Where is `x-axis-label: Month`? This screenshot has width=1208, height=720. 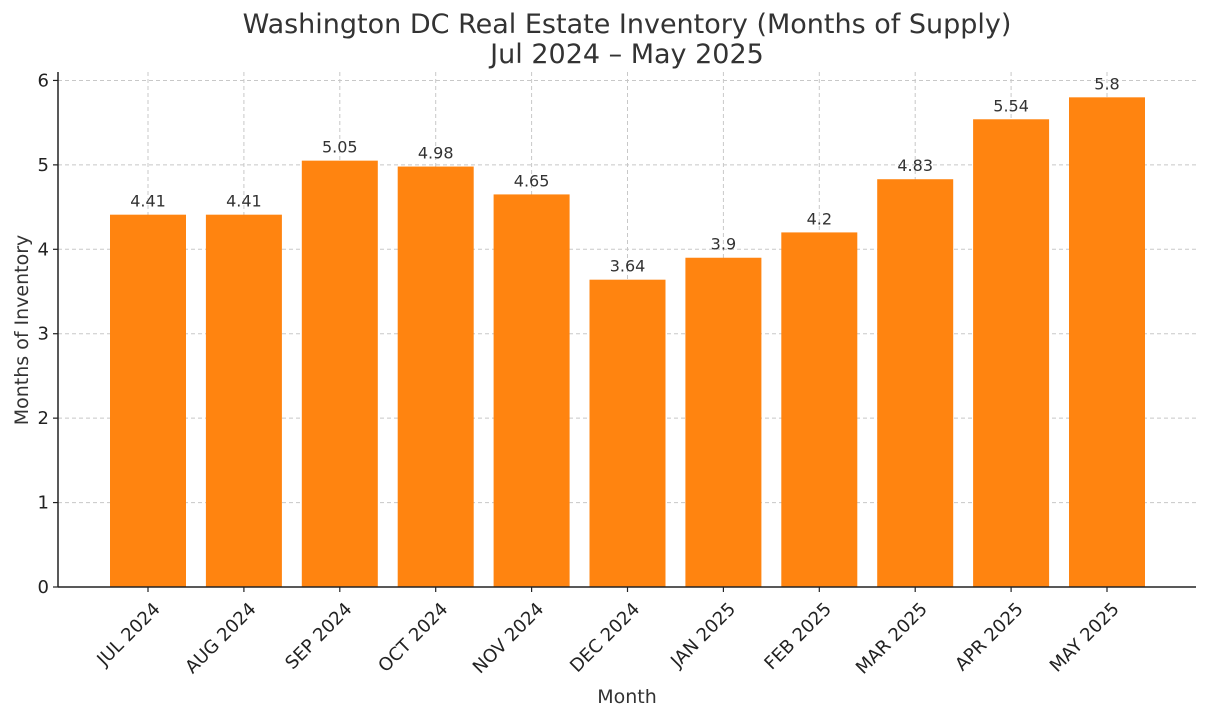
x-axis-label: Month is located at coordinates (627, 697).